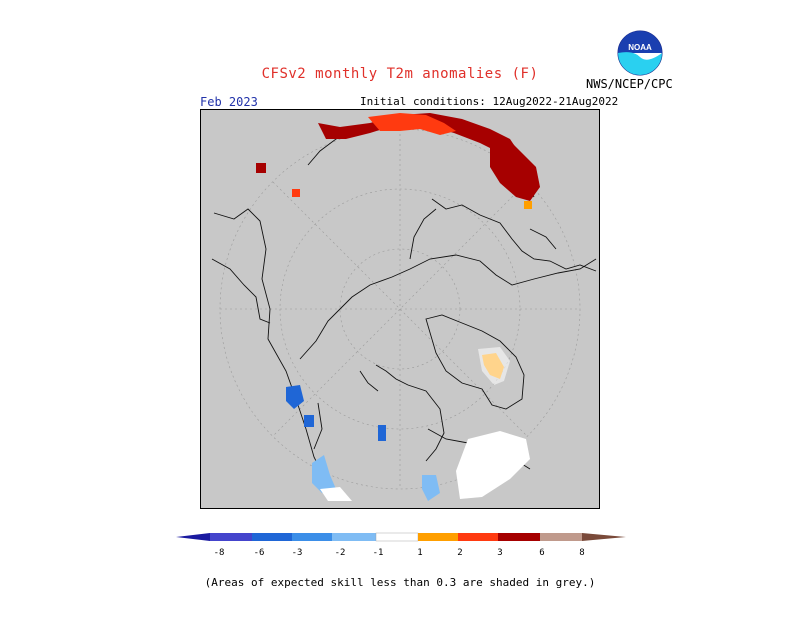  I want to click on colorbar-tick: 3, so click(499, 553).